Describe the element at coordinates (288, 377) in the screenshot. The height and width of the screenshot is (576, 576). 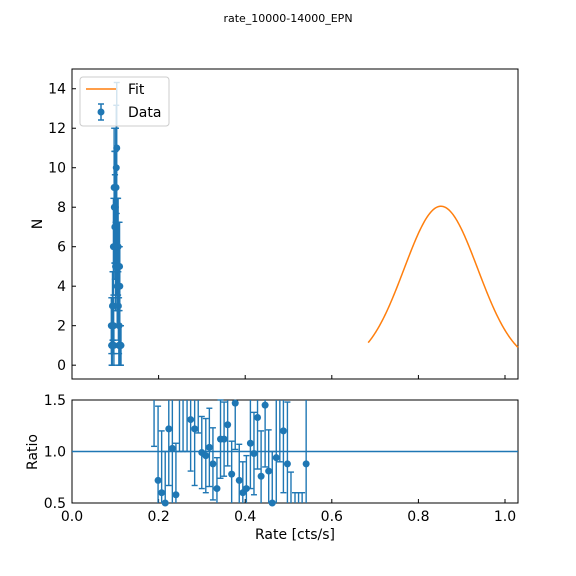
I see `top-xticks` at that location.